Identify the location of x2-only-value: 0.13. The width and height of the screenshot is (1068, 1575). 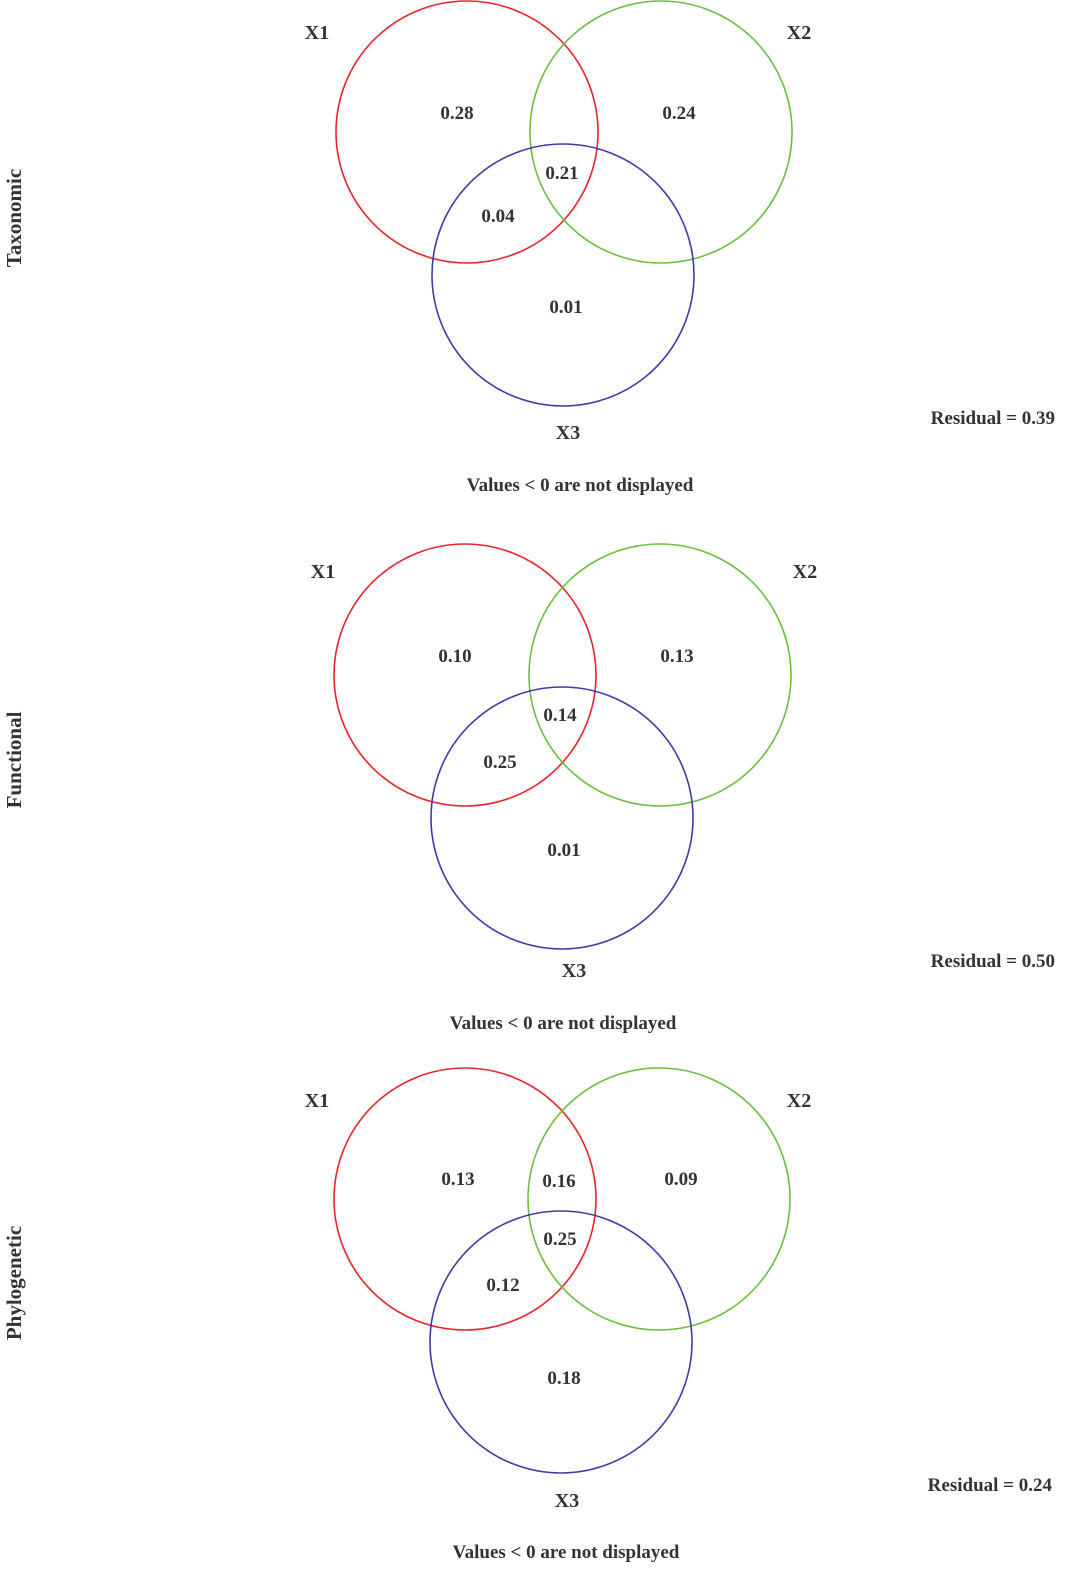
(676, 656).